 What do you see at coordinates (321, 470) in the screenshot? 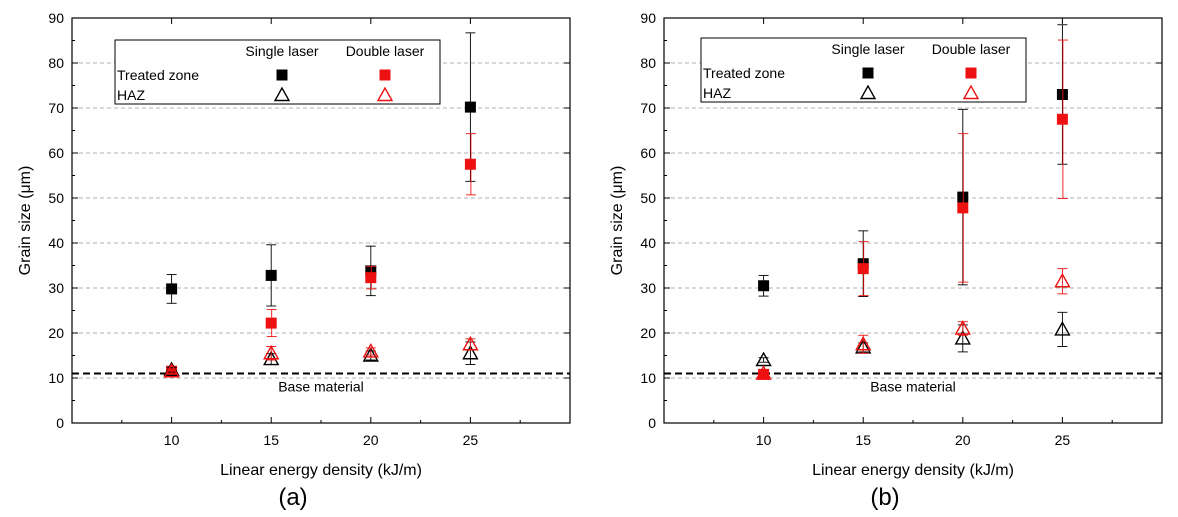
I see `x-axis-label-a: Linear energy density (kJ/m)` at bounding box center [321, 470].